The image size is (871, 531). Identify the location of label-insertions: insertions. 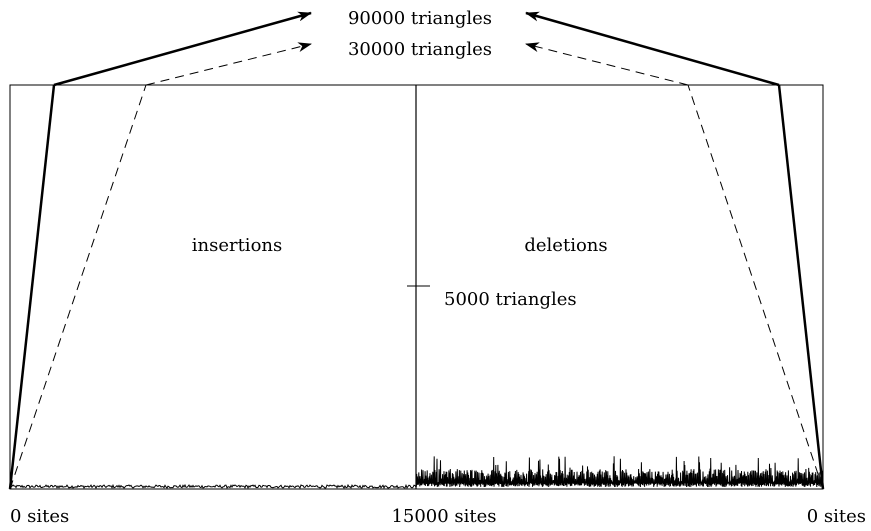
(237, 245).